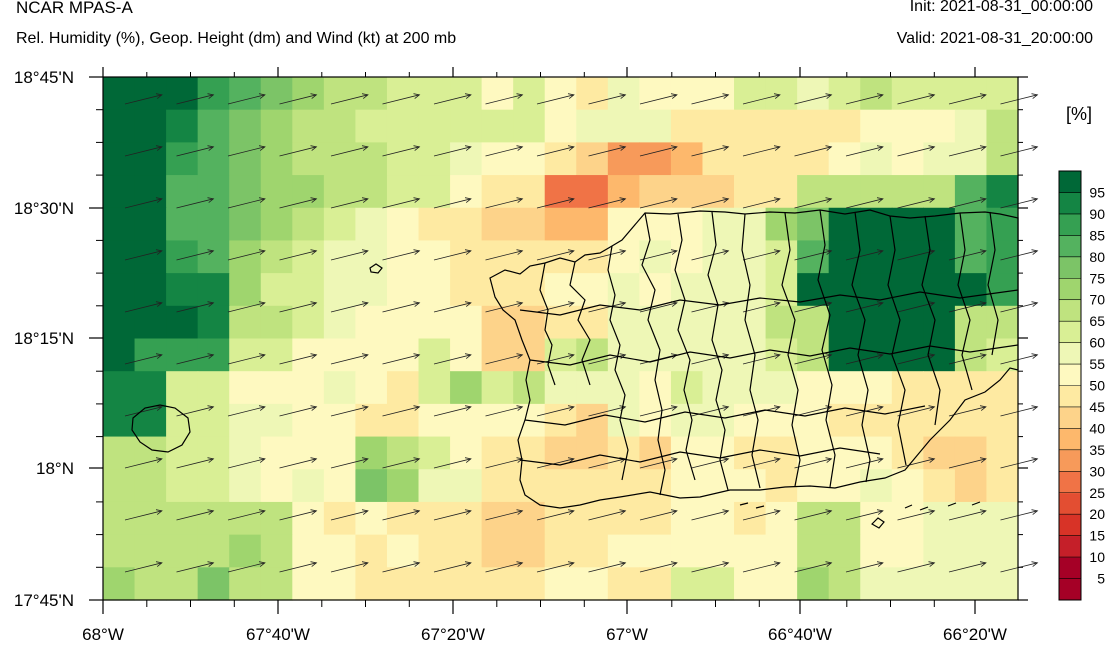 The height and width of the screenshot is (647, 1107). What do you see at coordinates (1070, 460) in the screenshot?
I see `colorbar-swatch` at bounding box center [1070, 460].